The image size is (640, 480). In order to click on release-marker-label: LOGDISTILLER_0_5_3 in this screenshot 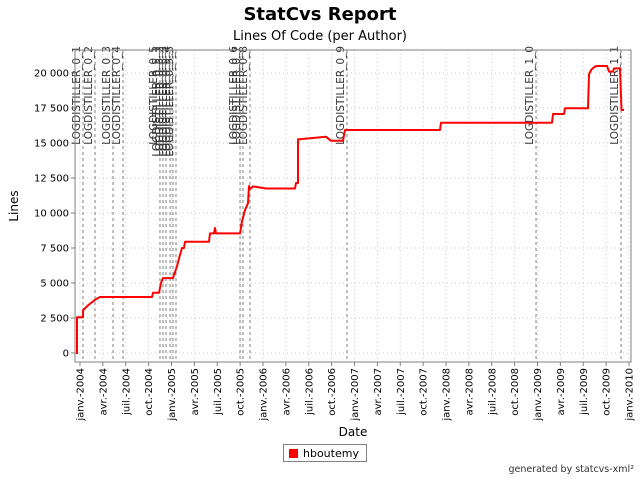, I will do `click(164, 101)`.